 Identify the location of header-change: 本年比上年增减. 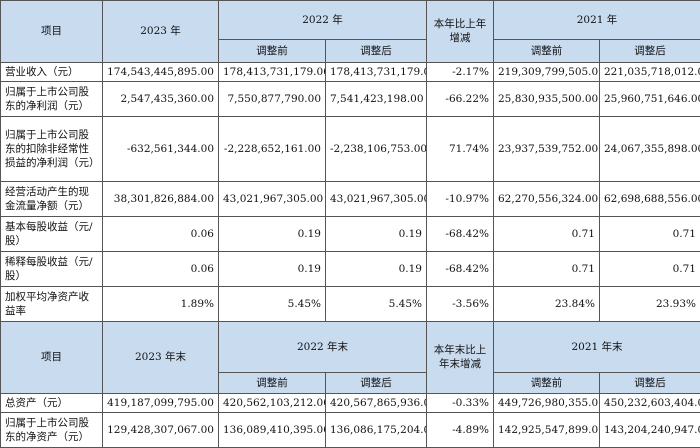
(460, 31).